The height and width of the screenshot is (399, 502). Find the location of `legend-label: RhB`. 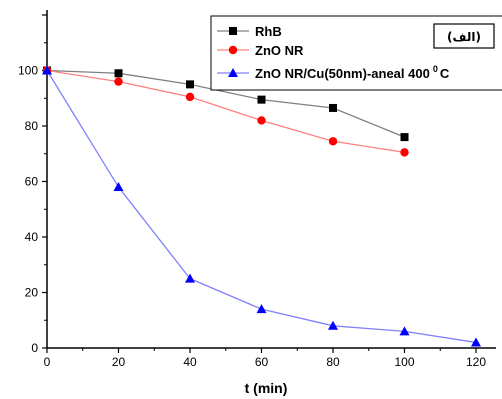

legend-label: RhB is located at coordinates (268, 31).